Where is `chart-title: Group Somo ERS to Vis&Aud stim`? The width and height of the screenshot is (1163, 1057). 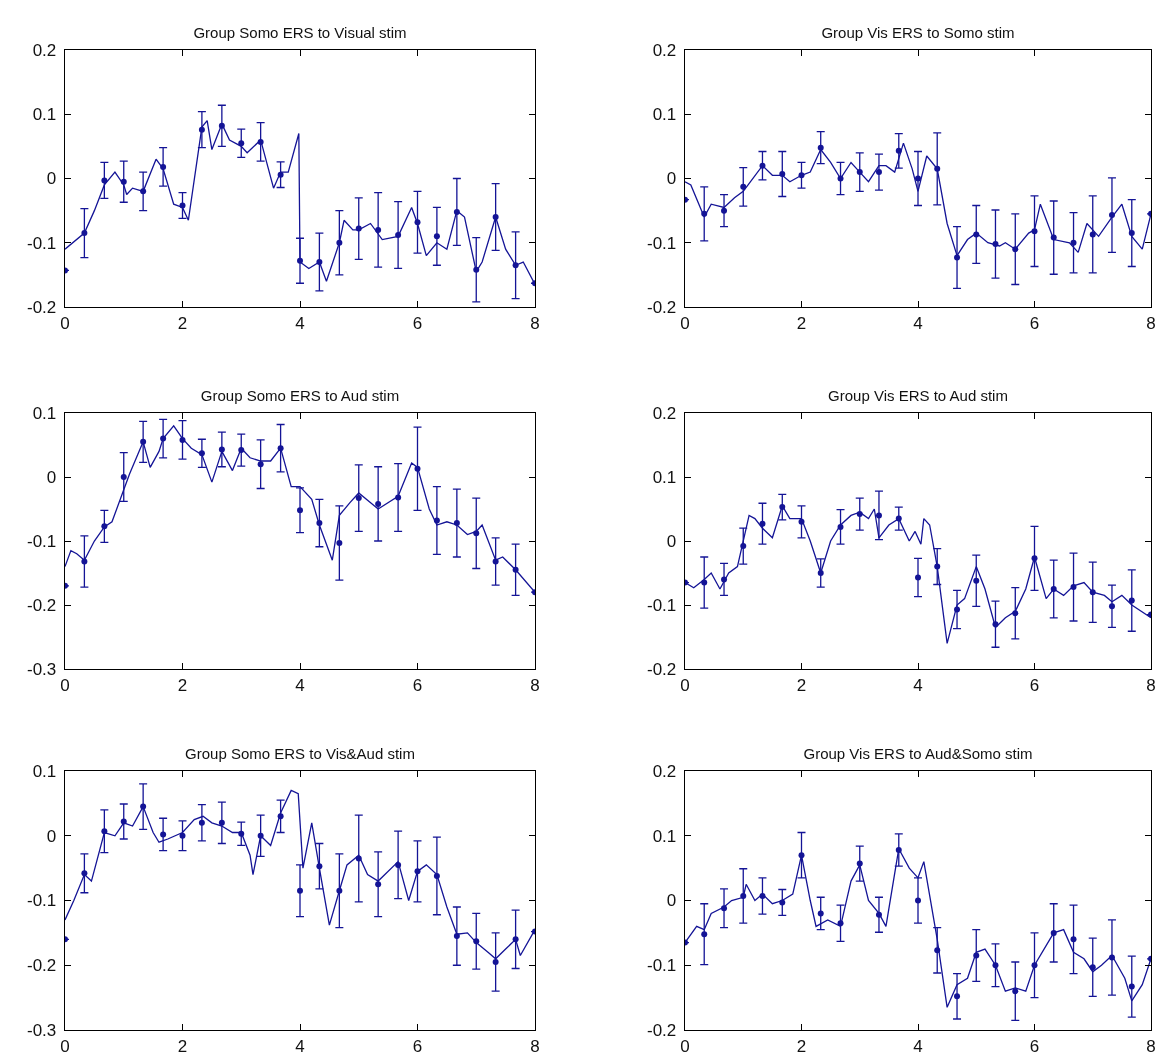
chart-title: Group Somo ERS to Vis&Aud stim is located at coordinates (300, 753).